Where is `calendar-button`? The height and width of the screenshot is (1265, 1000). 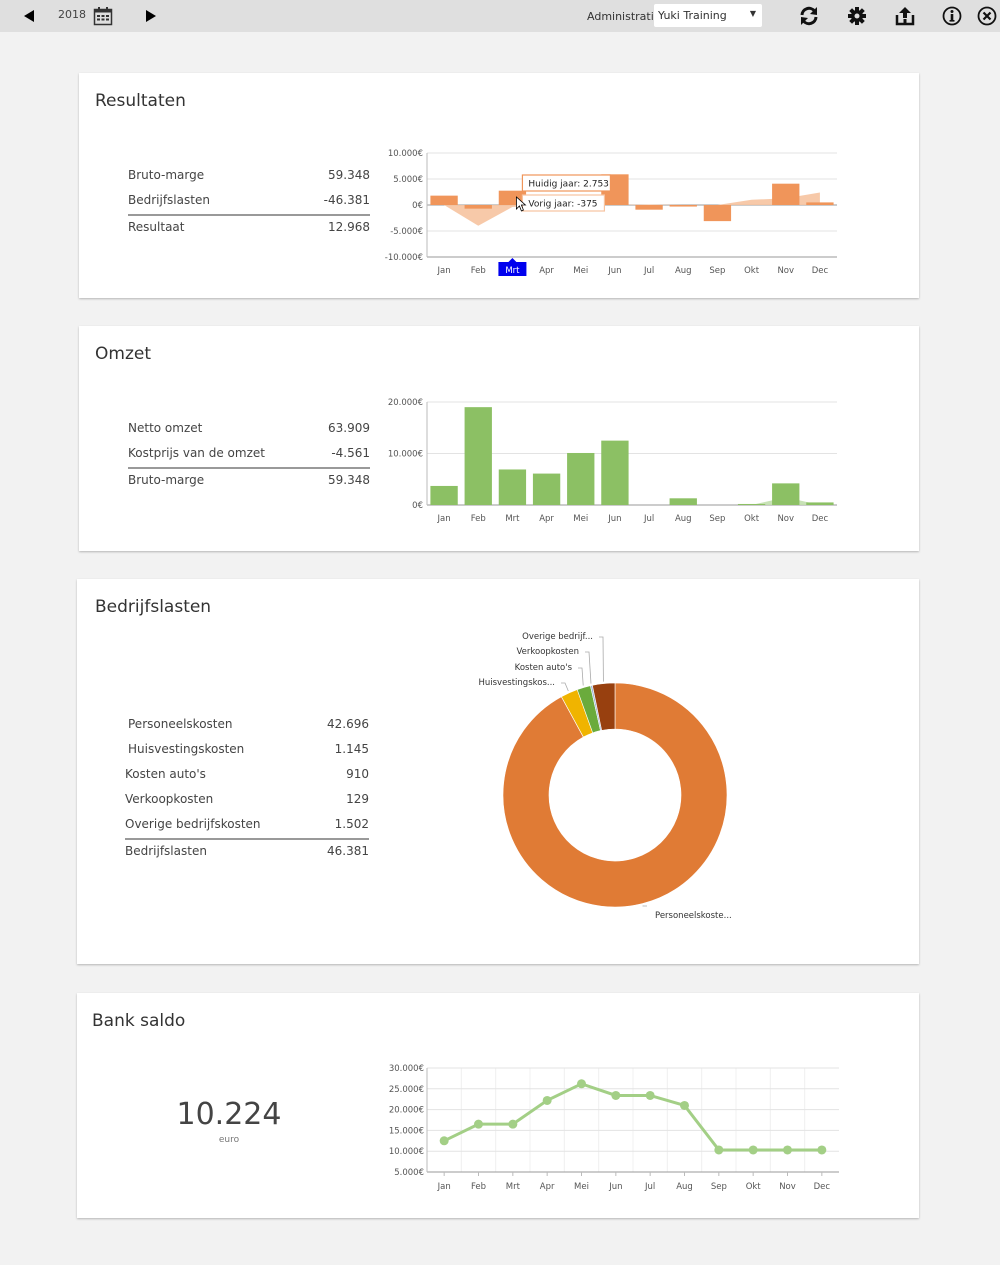 calendar-button is located at coordinates (103, 16).